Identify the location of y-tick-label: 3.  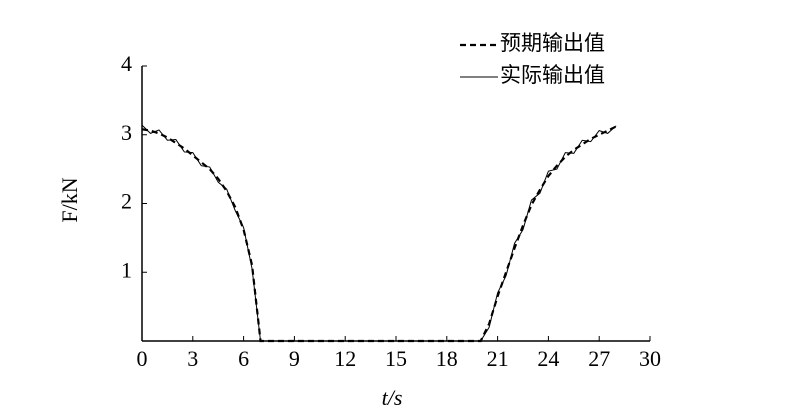
(126, 132).